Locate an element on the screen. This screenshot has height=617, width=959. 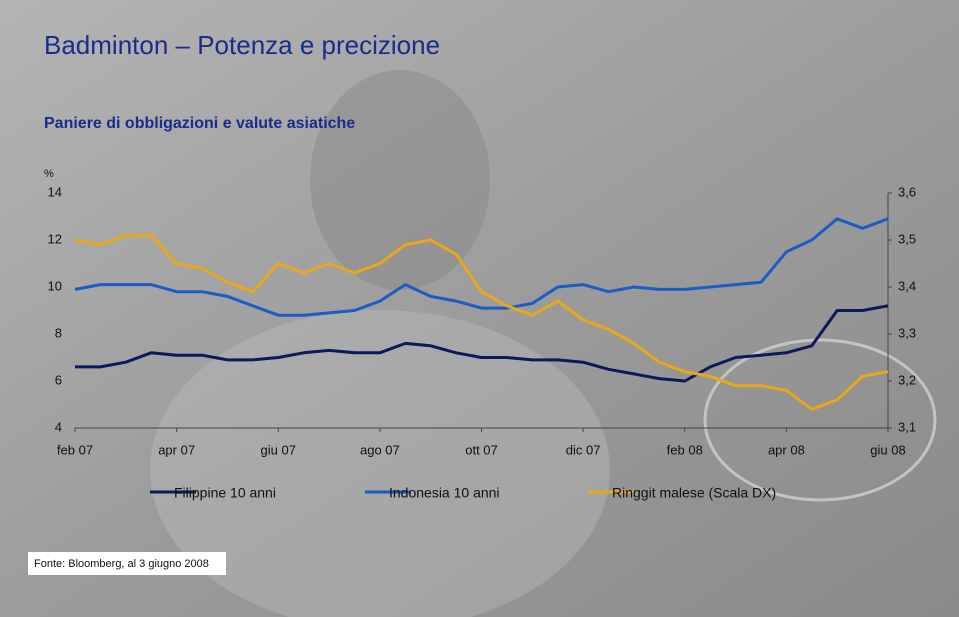
y-tick-label: 8 is located at coordinates (58, 332).